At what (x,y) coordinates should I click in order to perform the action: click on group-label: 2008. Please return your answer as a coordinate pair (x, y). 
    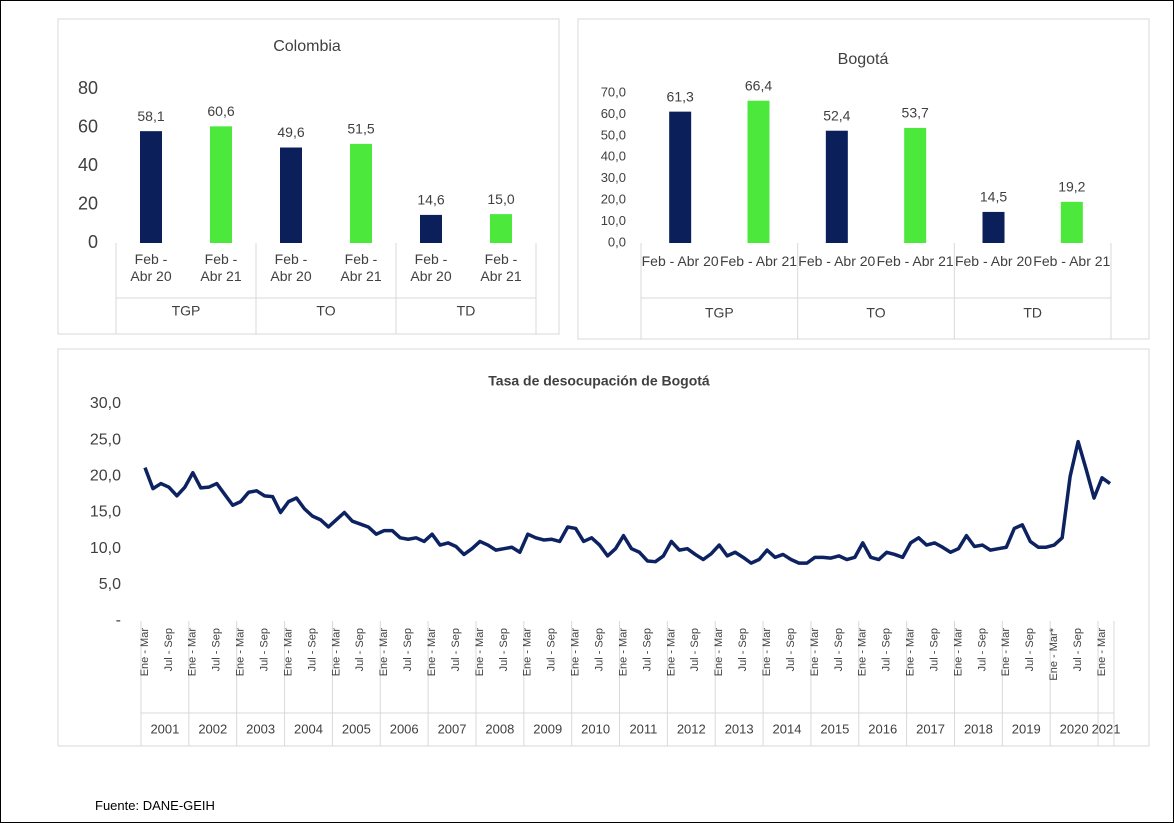
    Looking at the image, I should click on (499, 728).